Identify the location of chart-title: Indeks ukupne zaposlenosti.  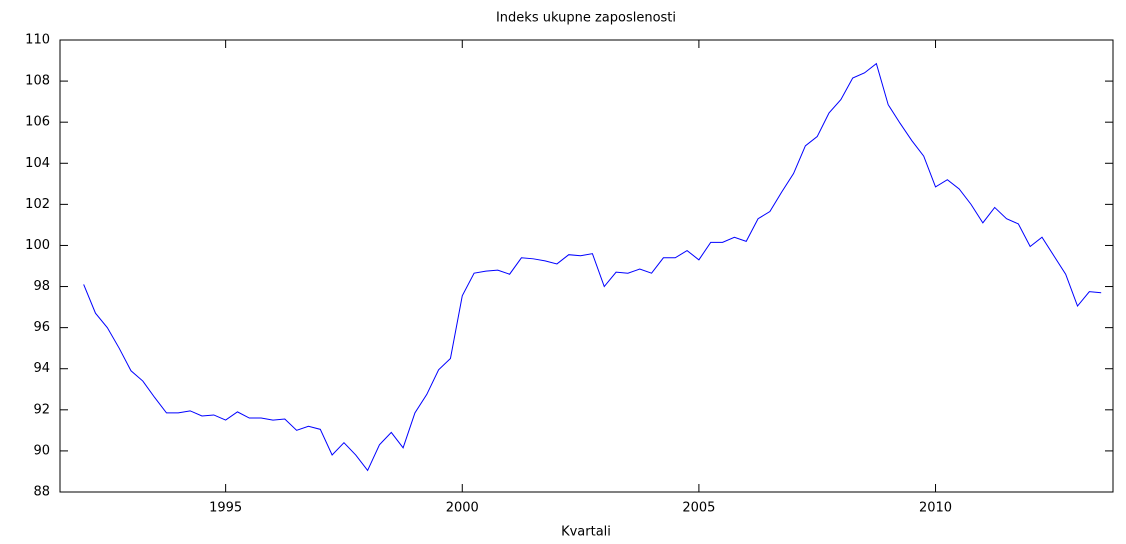
(586, 18).